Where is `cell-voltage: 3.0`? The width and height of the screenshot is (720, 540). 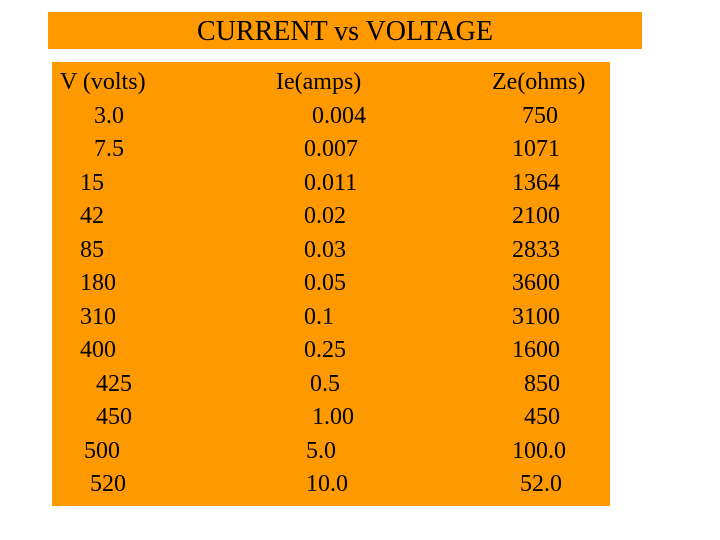
cell-voltage: 3.0 is located at coordinates (109, 115).